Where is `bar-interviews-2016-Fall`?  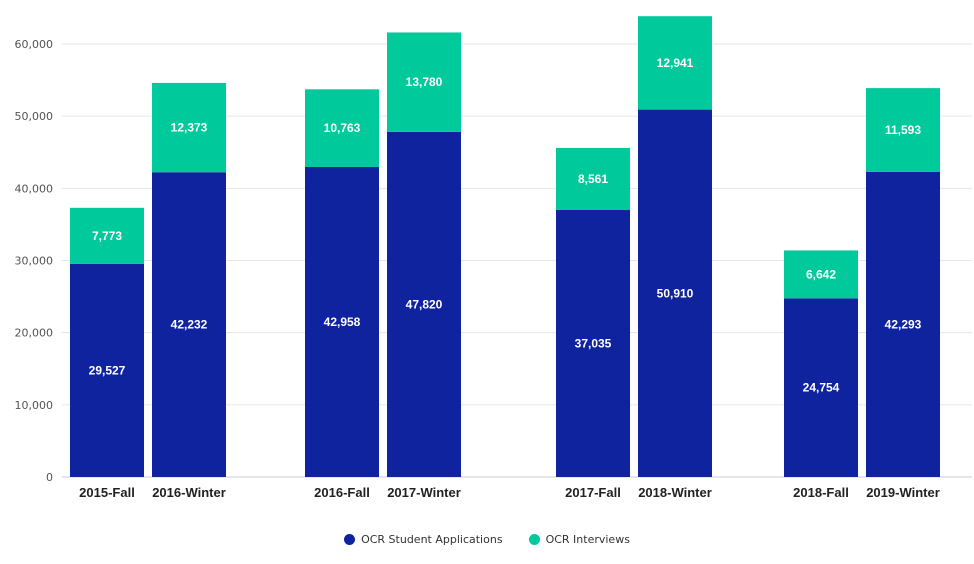
bar-interviews-2016-Fall is located at coordinates (342, 128).